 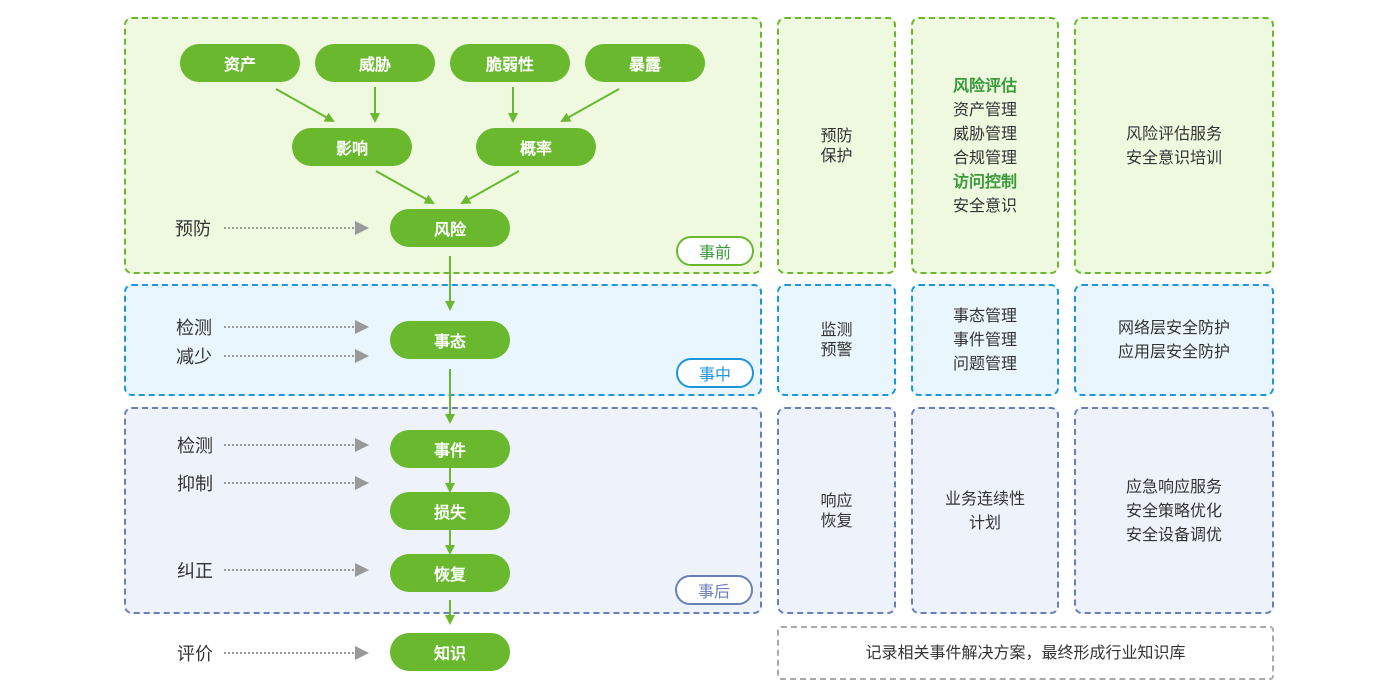 I want to click on node-loss: 损失, so click(x=450, y=511).